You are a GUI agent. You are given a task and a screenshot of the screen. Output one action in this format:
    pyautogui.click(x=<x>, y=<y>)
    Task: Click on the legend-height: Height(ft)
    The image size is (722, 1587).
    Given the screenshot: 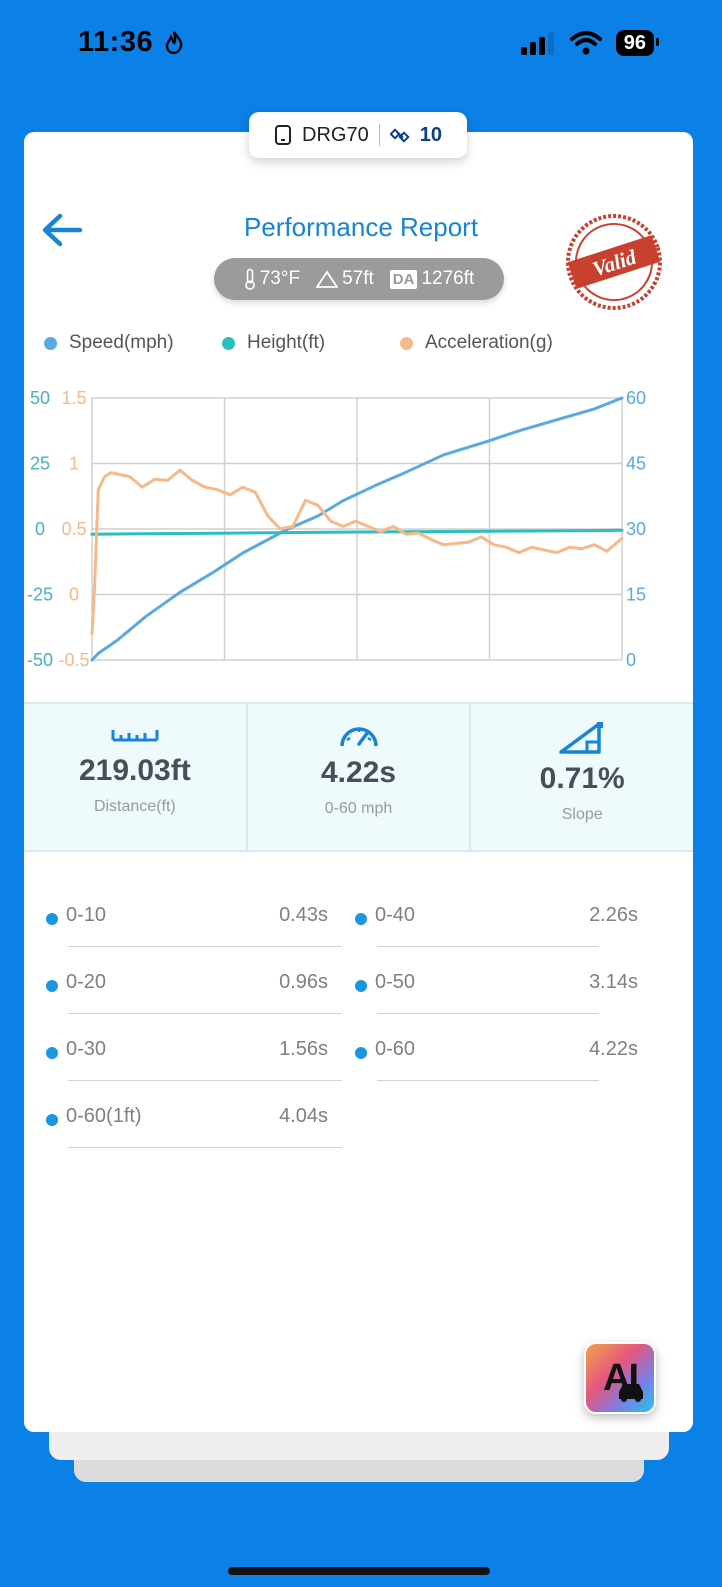 What is the action you would take?
    pyautogui.click(x=273, y=343)
    